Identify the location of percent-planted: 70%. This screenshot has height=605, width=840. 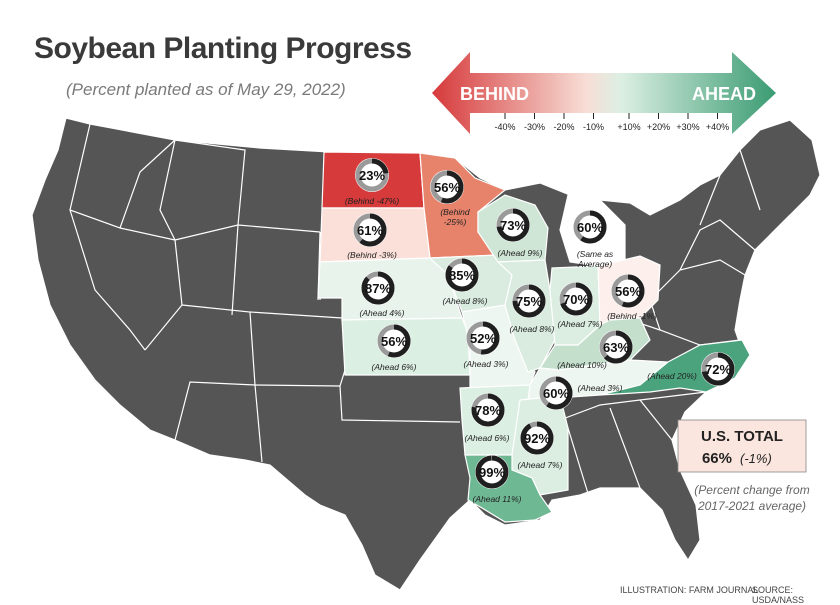
(576, 299).